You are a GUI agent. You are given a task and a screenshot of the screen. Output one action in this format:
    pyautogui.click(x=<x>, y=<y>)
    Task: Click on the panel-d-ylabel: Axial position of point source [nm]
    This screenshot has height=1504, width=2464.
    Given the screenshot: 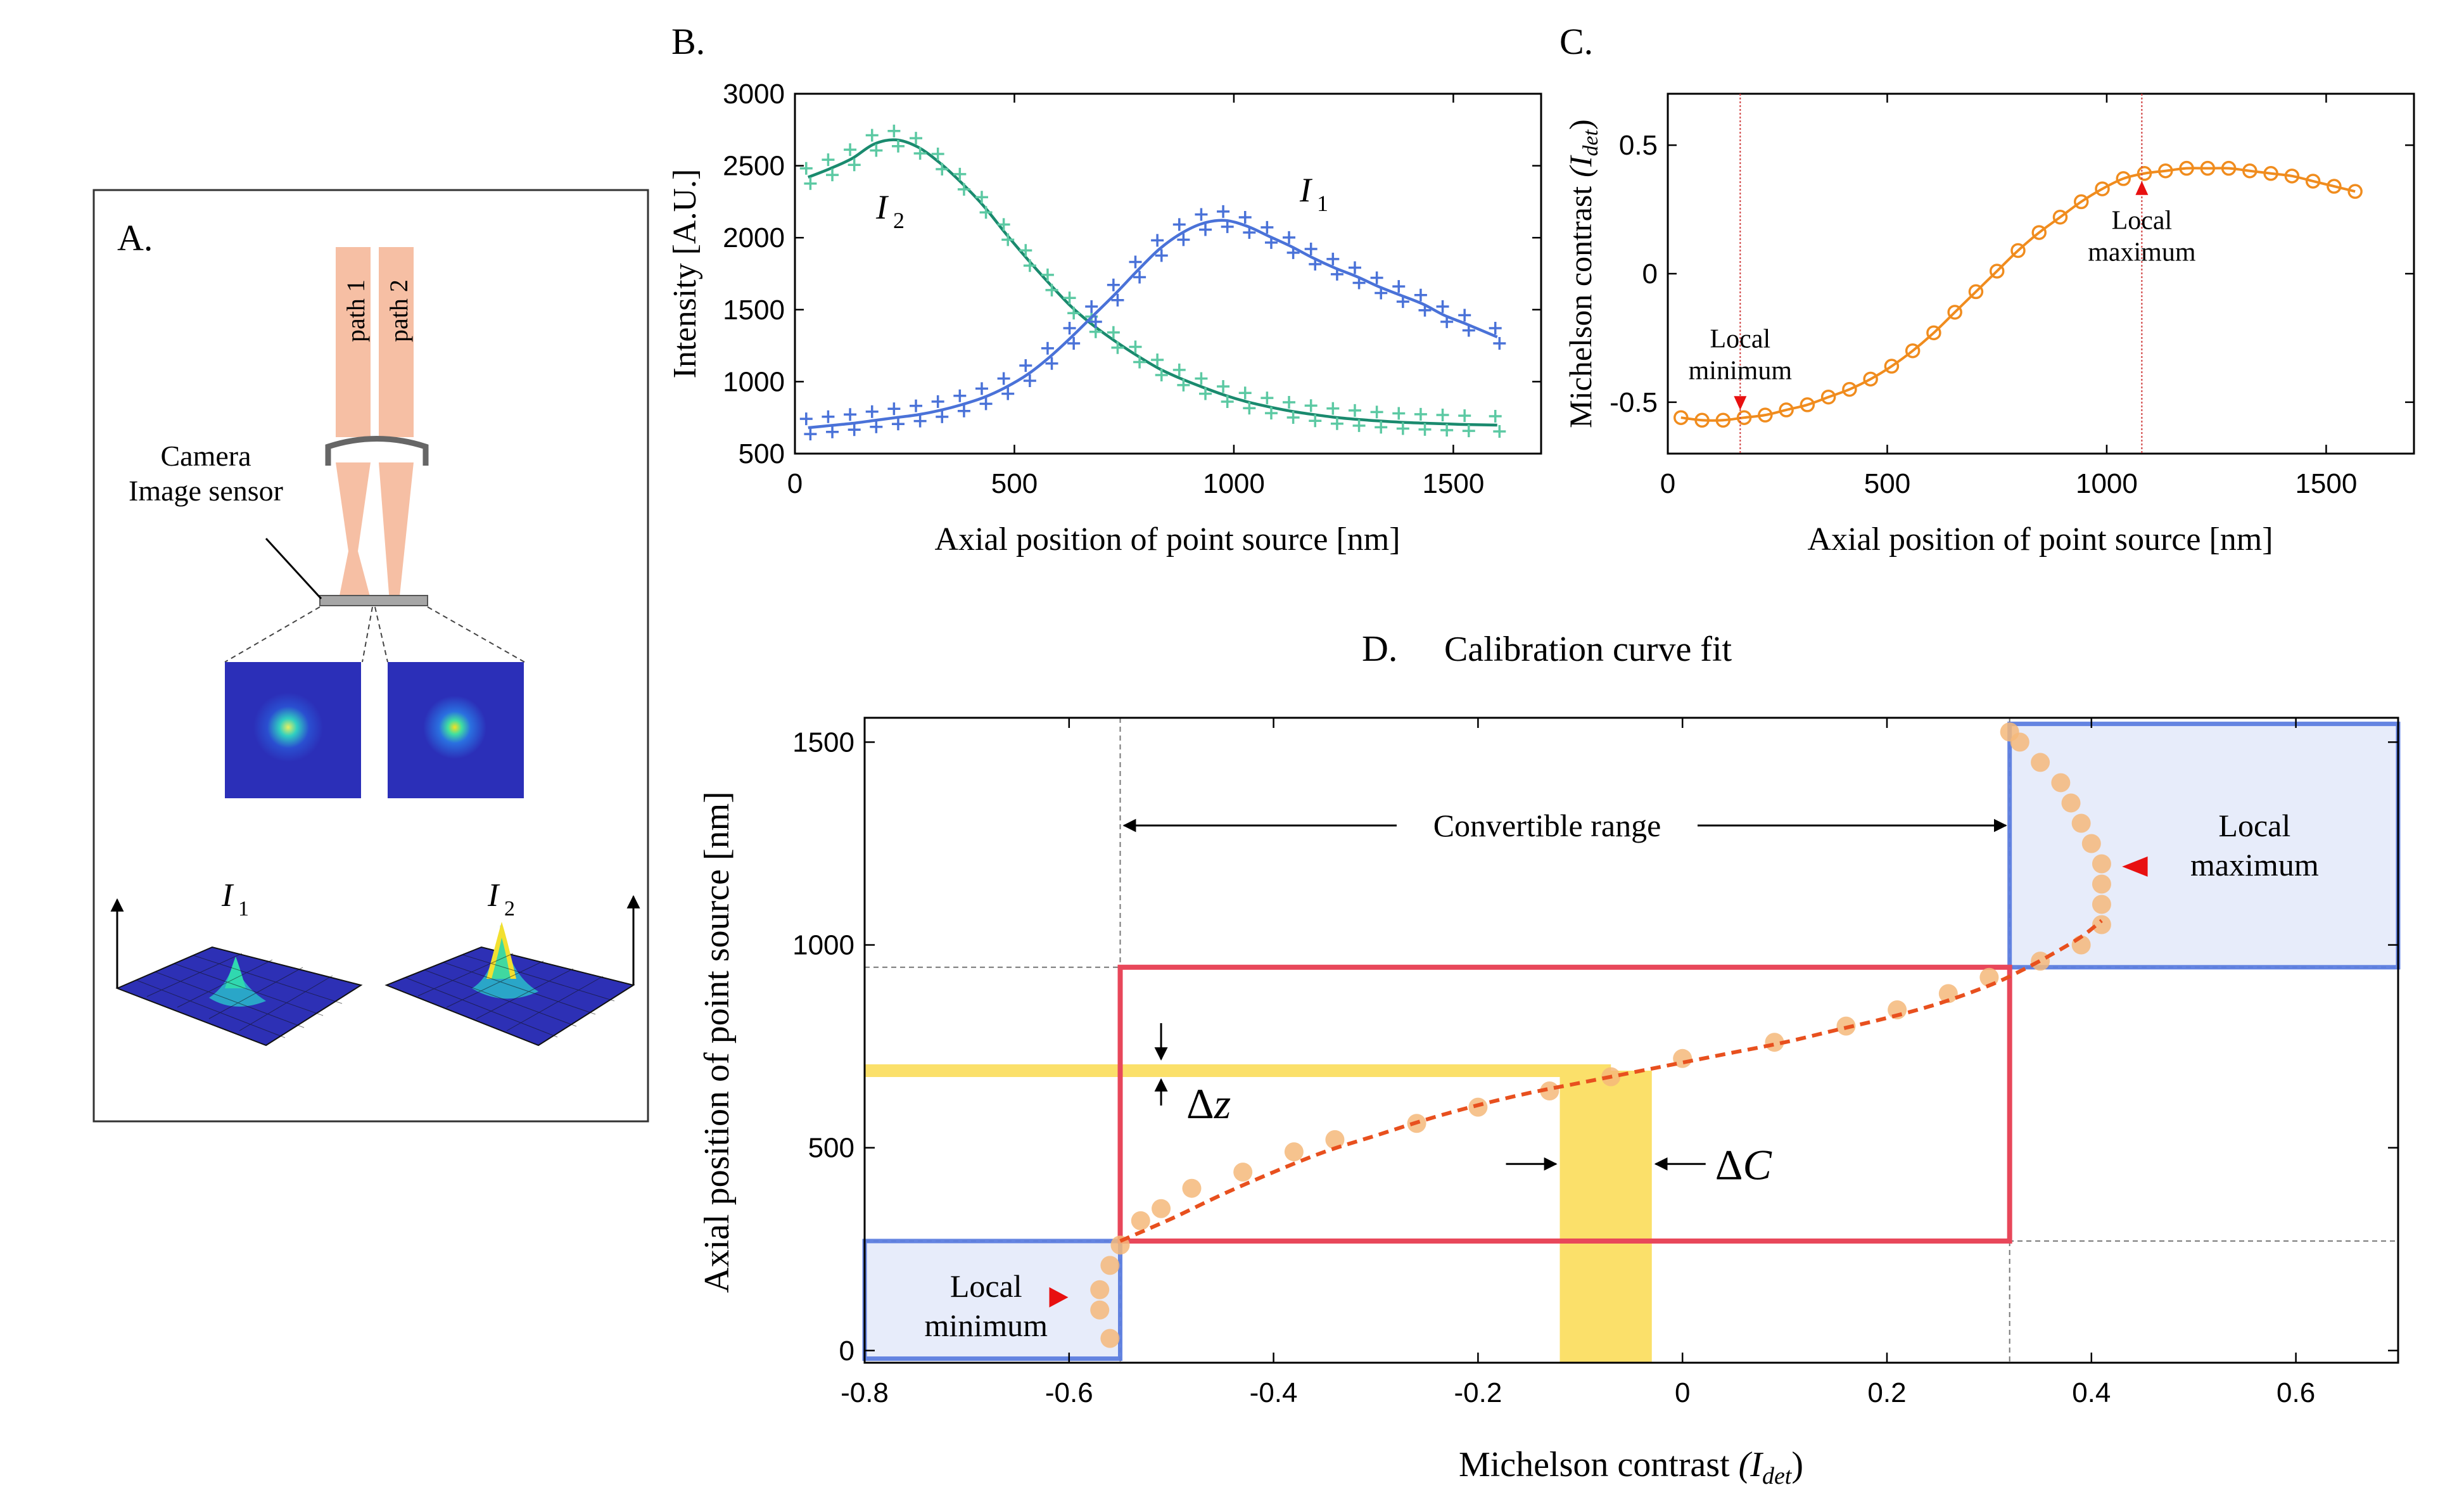 What is the action you would take?
    pyautogui.click(x=717, y=1042)
    